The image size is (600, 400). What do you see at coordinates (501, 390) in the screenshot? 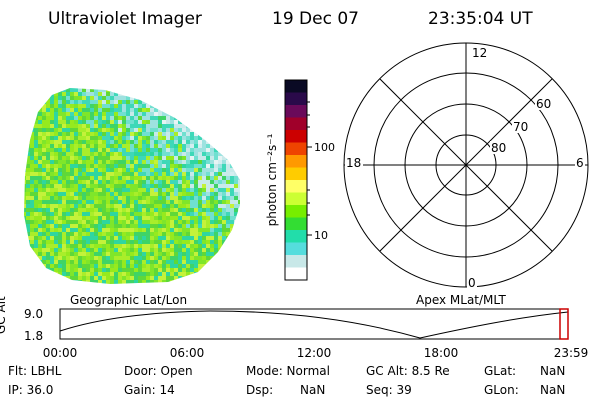
I see `glon-label: GLon:` at bounding box center [501, 390].